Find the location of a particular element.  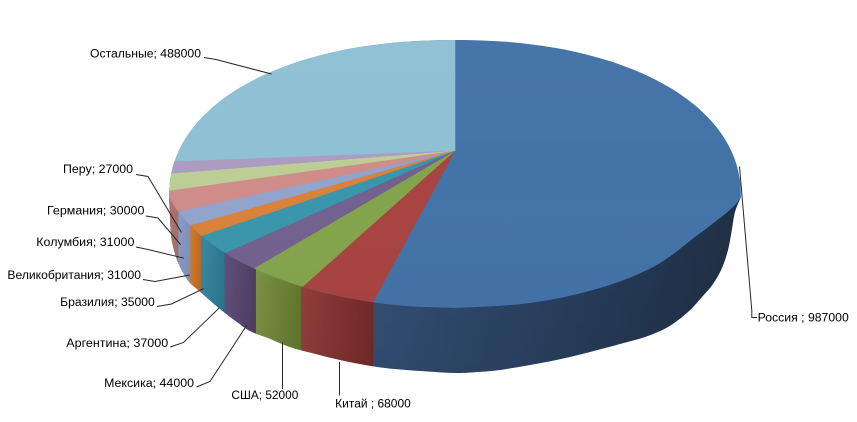

svg-text: Китай ; 68000 is located at coordinates (373, 405).